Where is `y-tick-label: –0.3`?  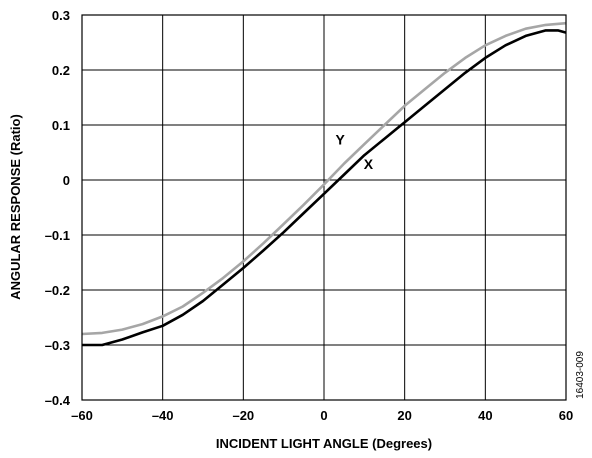
y-tick-label: –0.3 is located at coordinates (57, 345).